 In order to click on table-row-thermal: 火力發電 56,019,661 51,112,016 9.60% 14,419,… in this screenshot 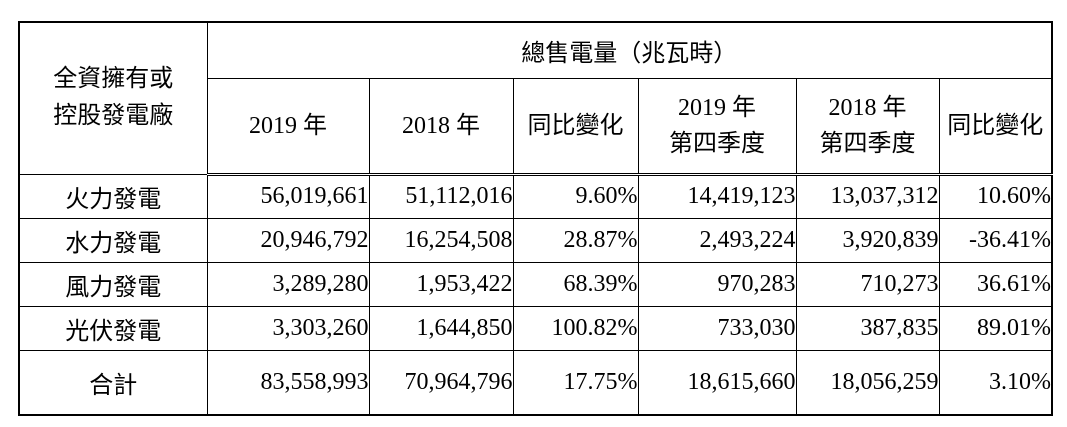, I will do `click(535, 196)`.